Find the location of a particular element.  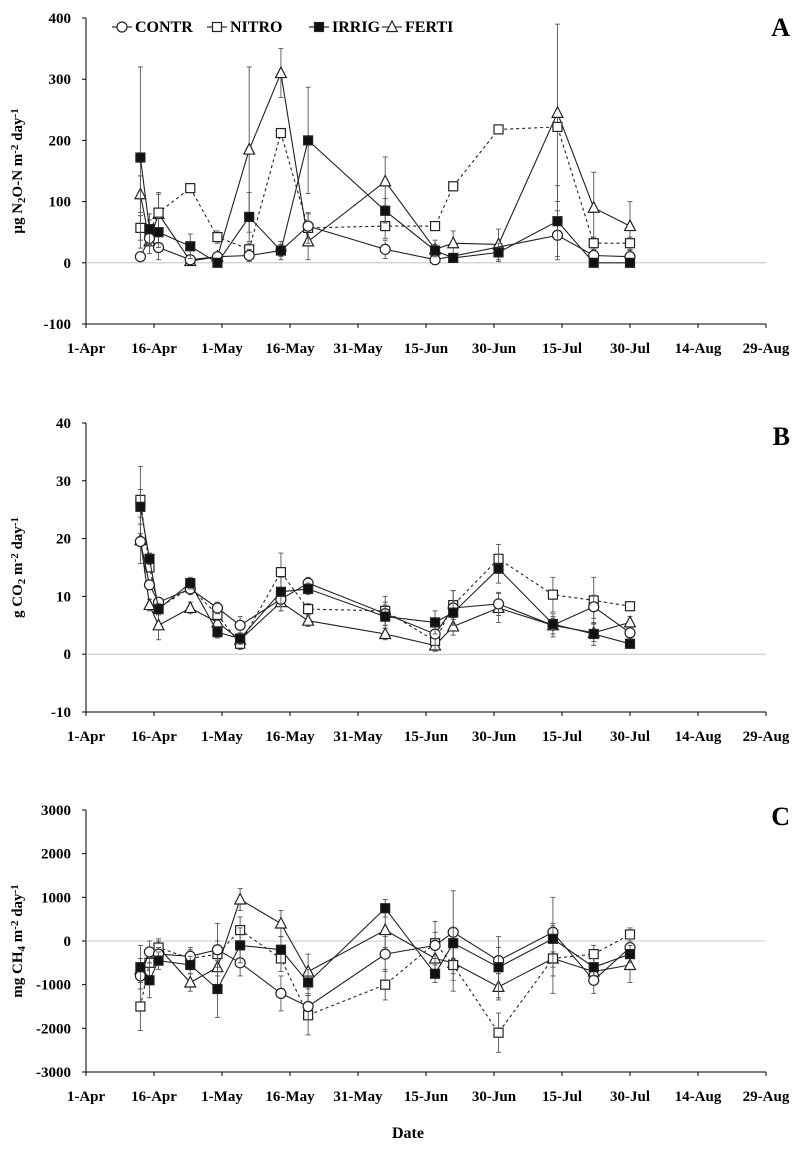

y-tick-label: 2000 is located at coordinates (56, 855).